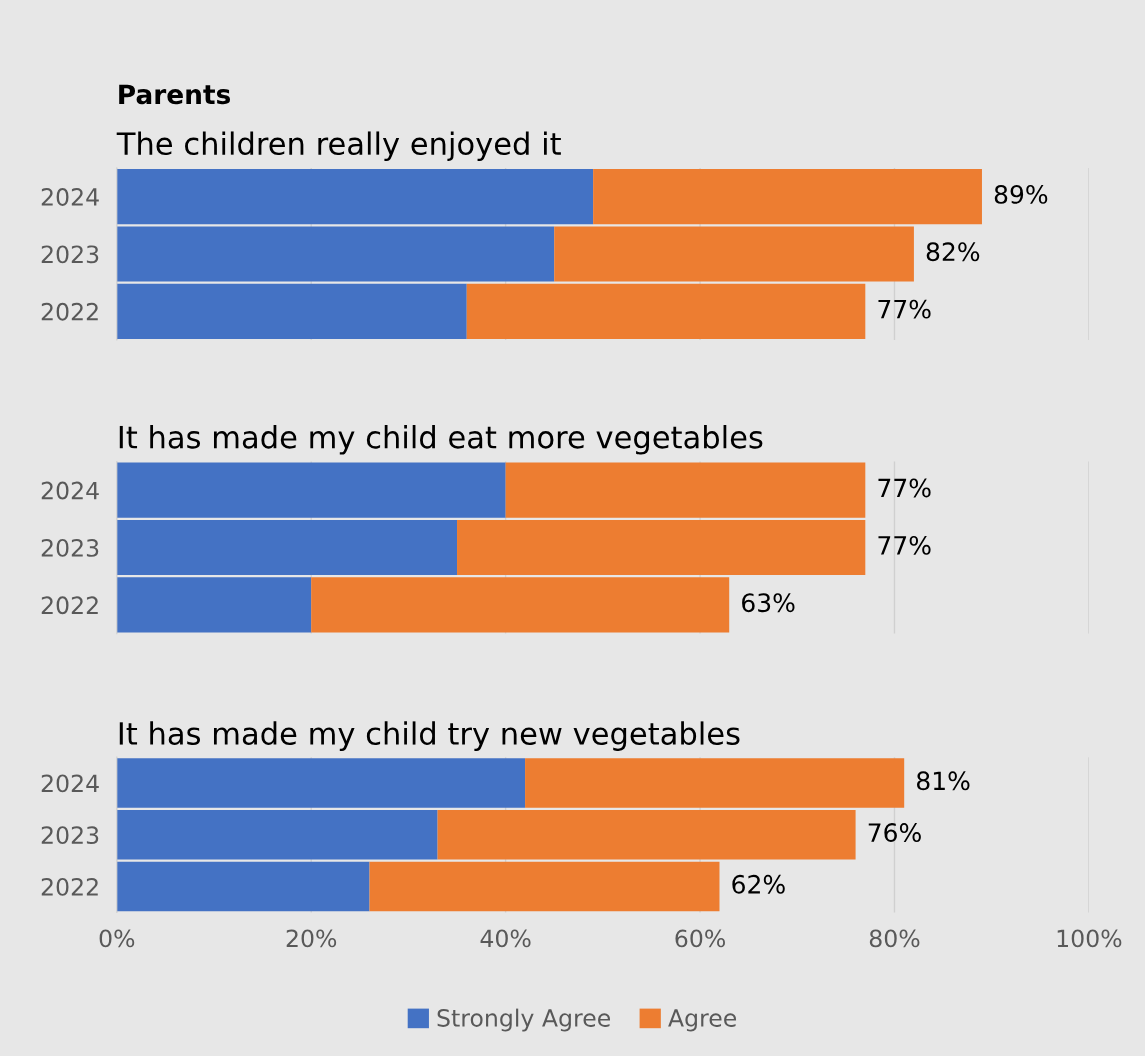 The height and width of the screenshot is (1056, 1145). Describe the element at coordinates (894, 938) in the screenshot. I see `x-tick-label: 80%` at that location.